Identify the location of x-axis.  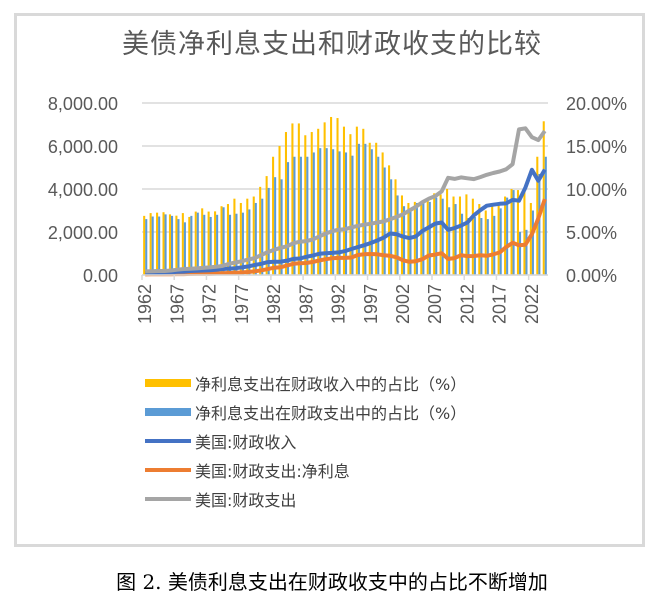
(344, 277).